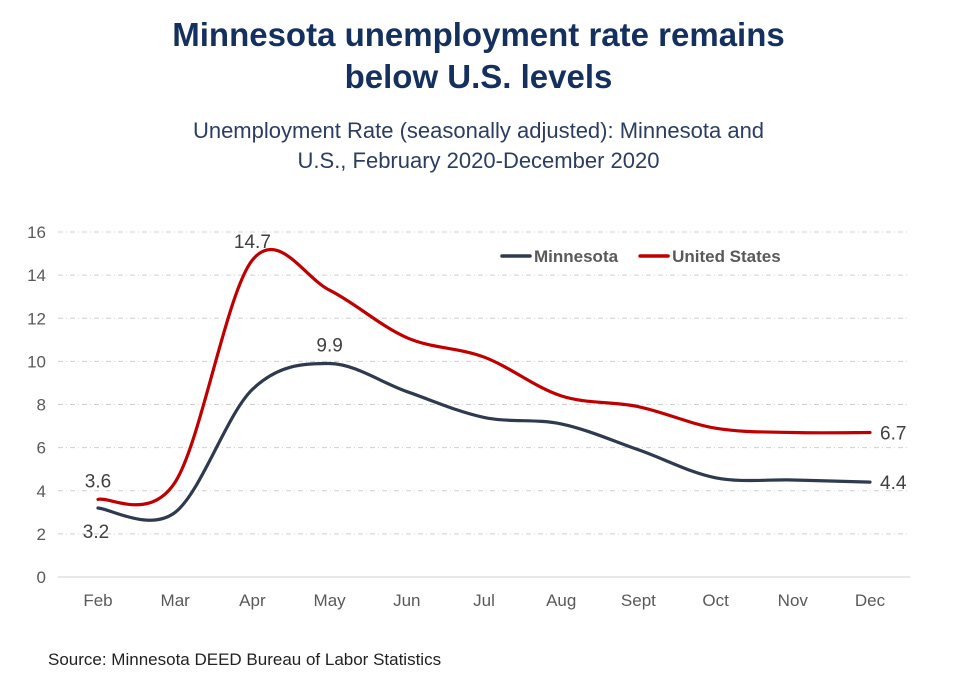  What do you see at coordinates (252, 242) in the screenshot?
I see `data-label-united-states: 14.7` at bounding box center [252, 242].